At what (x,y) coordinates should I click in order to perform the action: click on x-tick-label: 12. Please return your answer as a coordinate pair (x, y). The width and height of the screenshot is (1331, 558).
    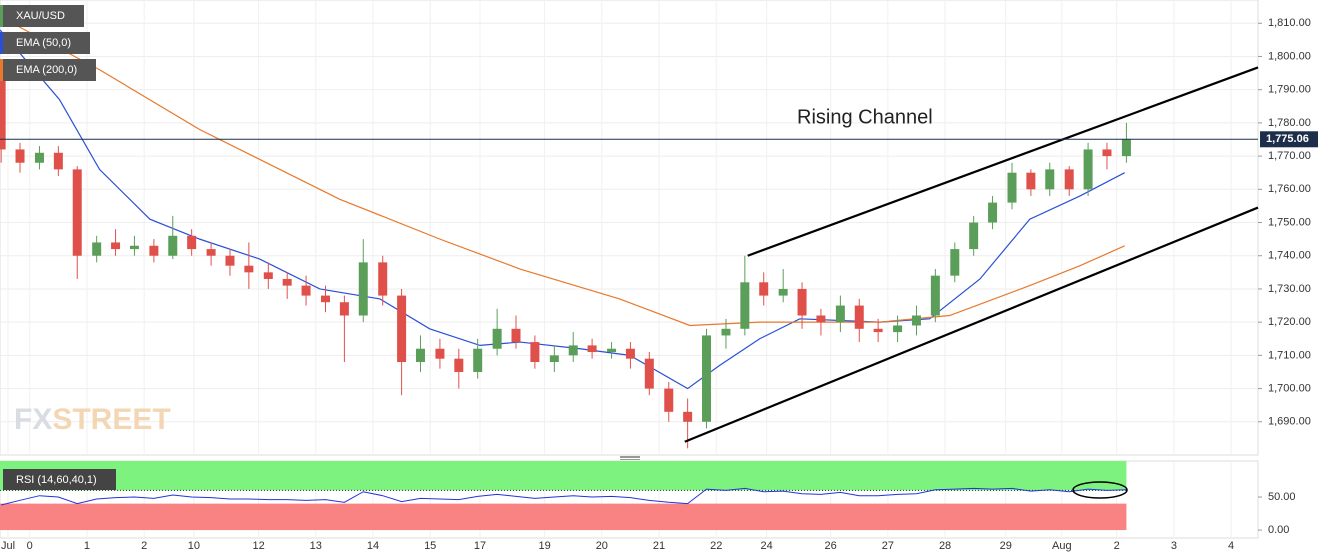
    Looking at the image, I should click on (258, 546).